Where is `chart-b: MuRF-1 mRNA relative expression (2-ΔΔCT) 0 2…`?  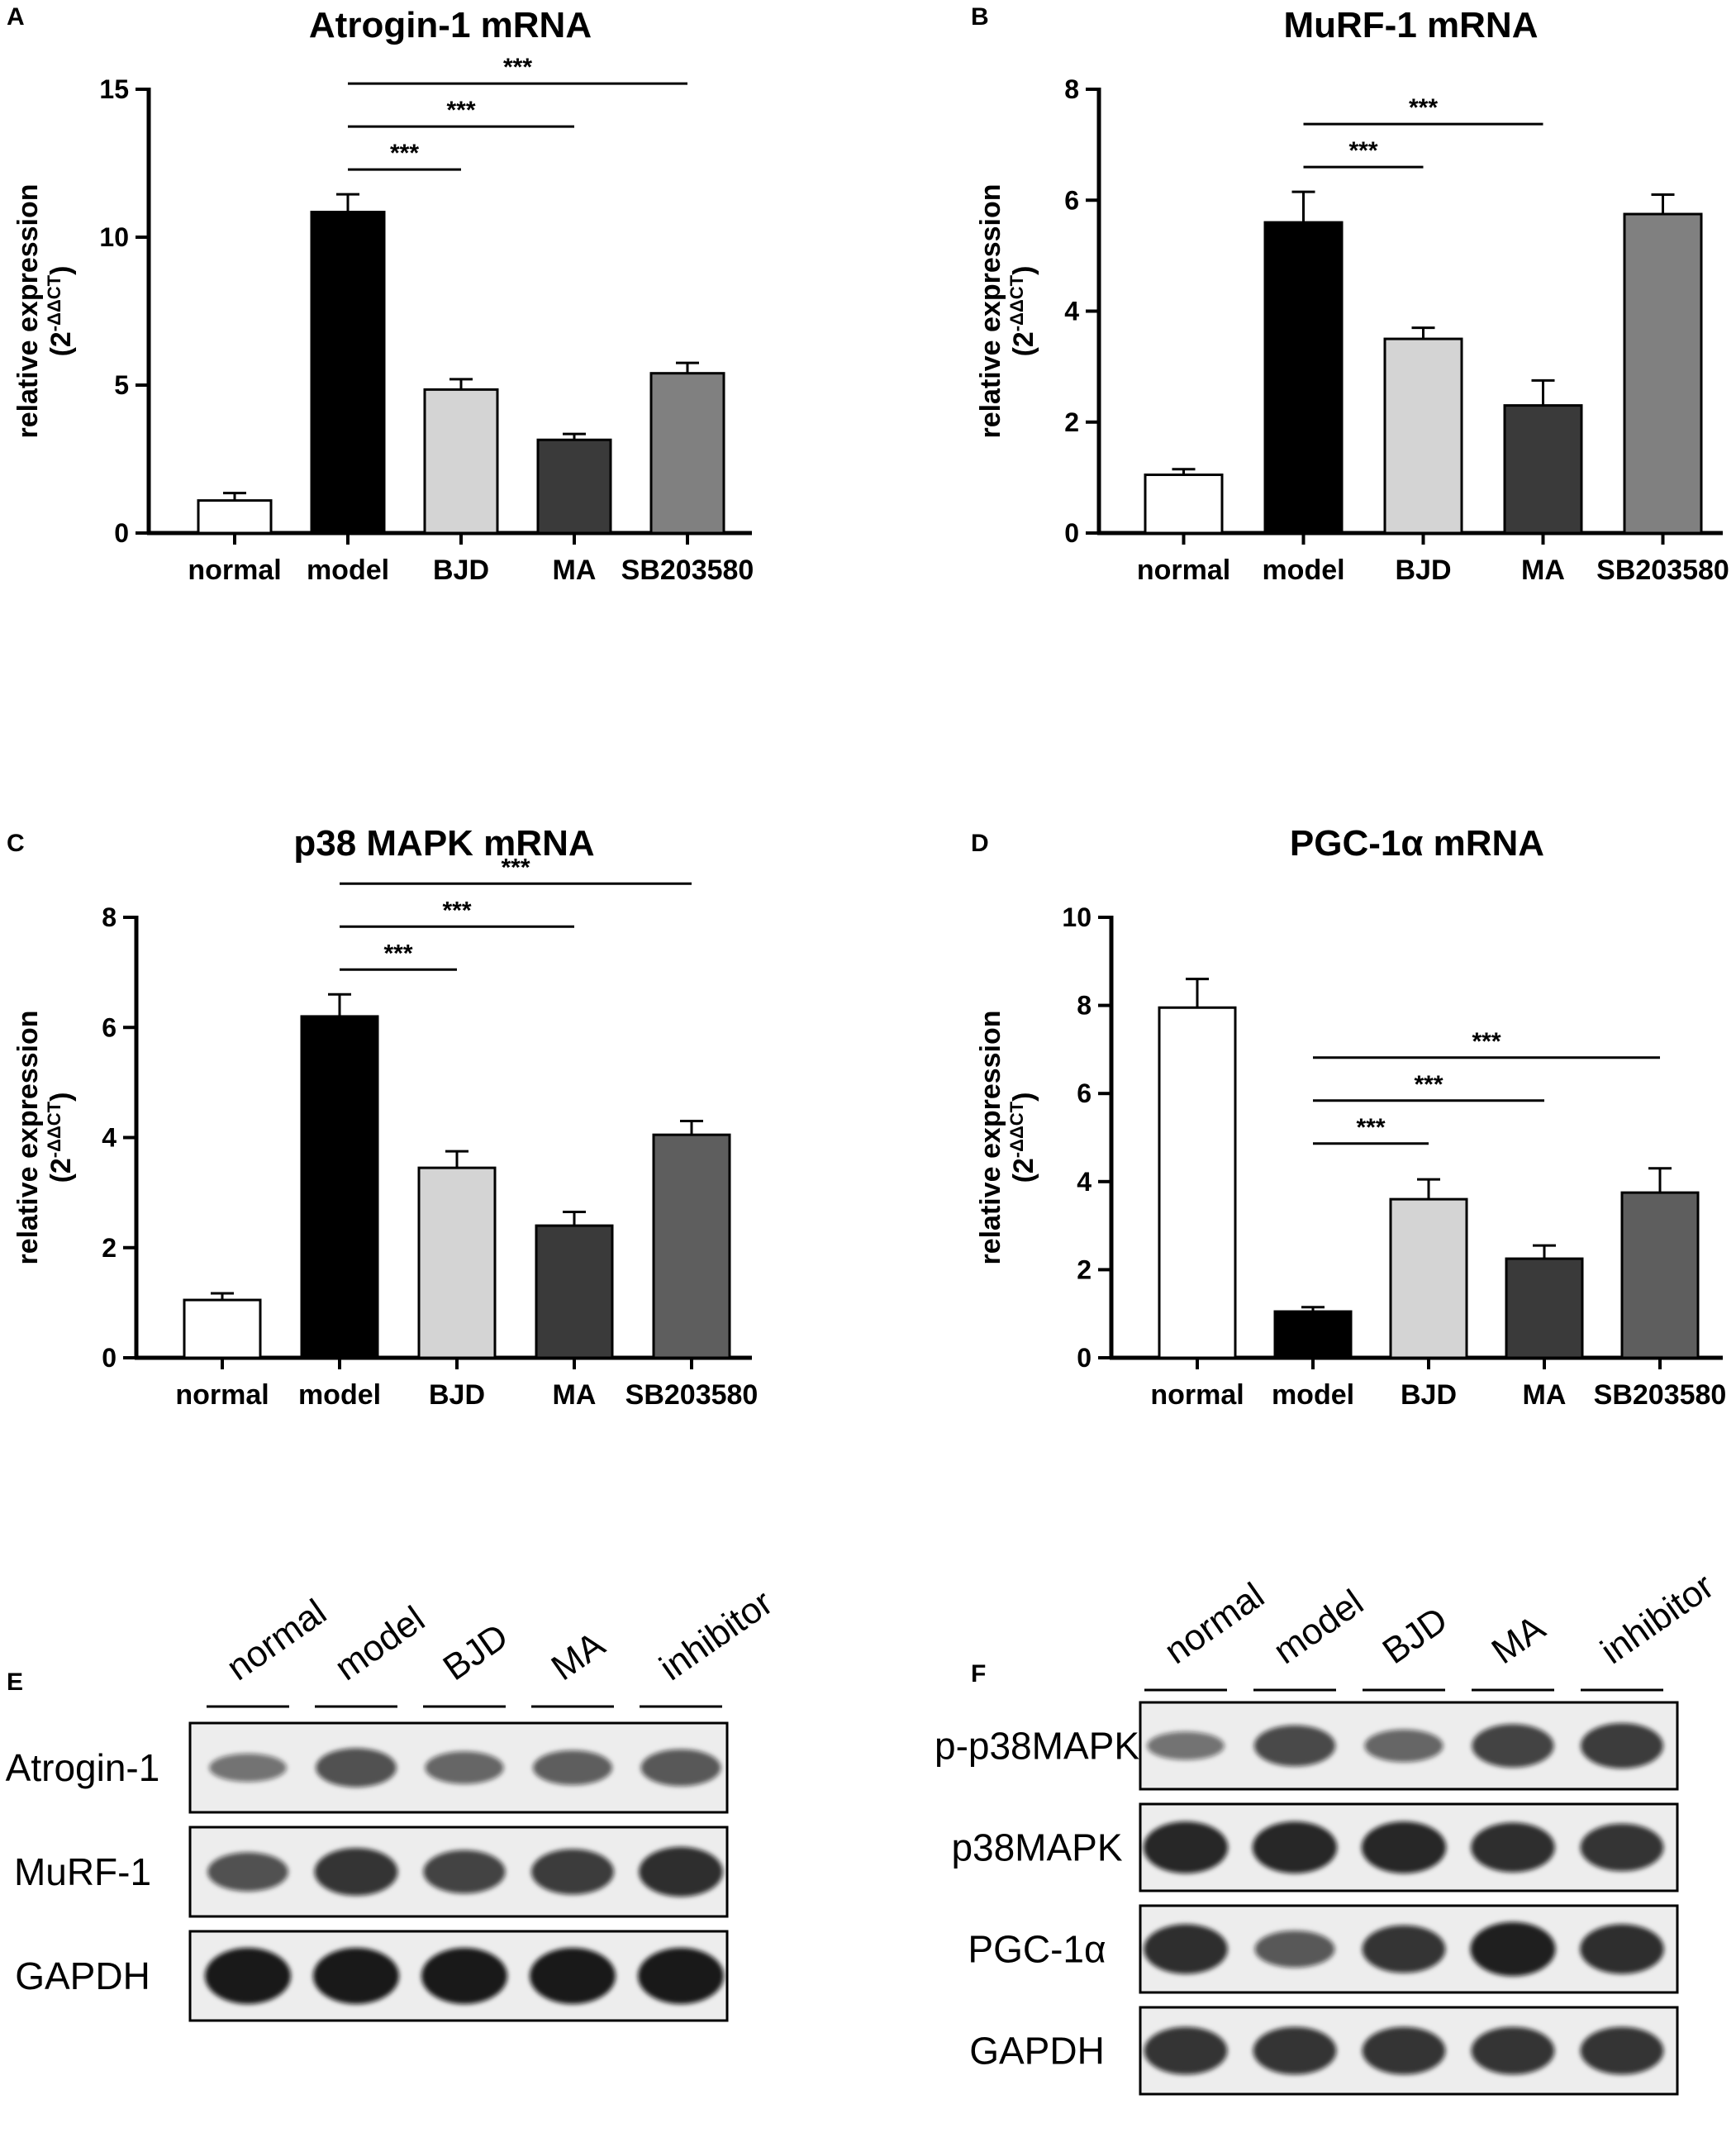
chart-b: MuRF-1 mRNA relative expression (2-ΔΔCT) 0 2… is located at coordinates (1352, 295).